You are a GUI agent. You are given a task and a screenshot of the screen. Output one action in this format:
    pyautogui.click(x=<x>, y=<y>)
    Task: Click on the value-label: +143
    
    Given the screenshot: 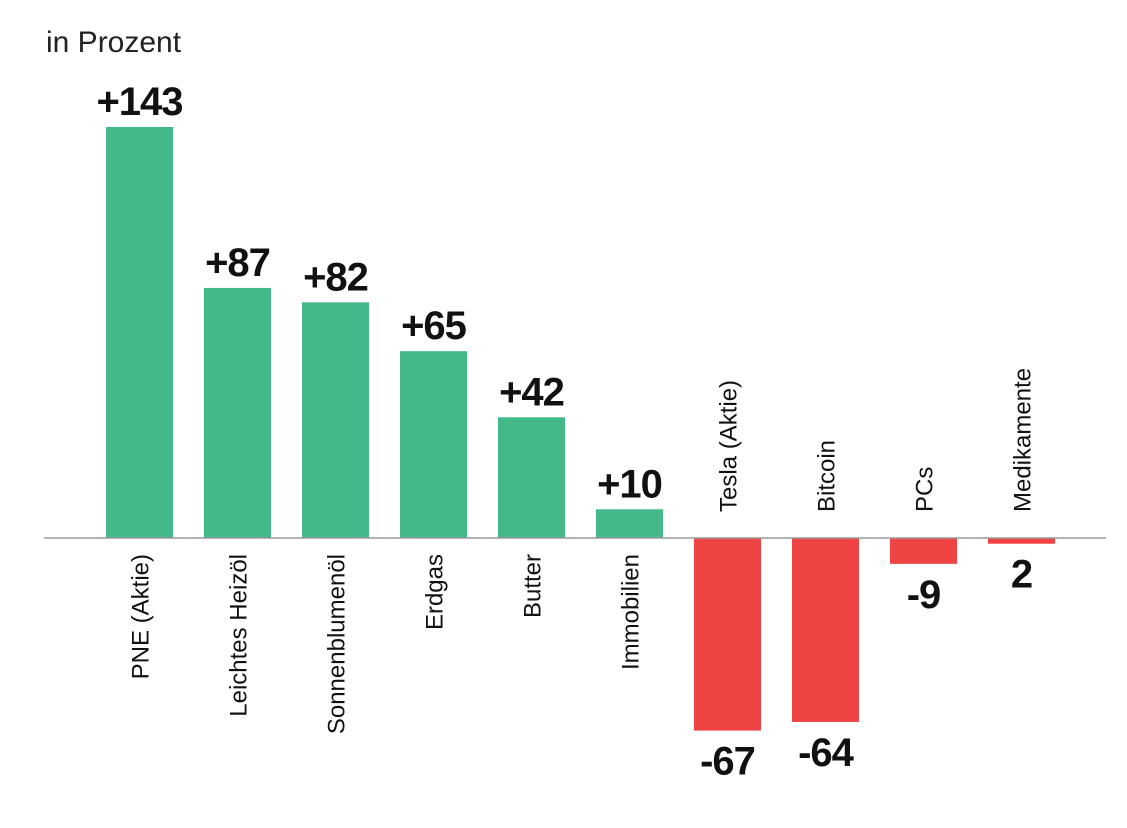 What is the action you would take?
    pyautogui.click(x=139, y=102)
    